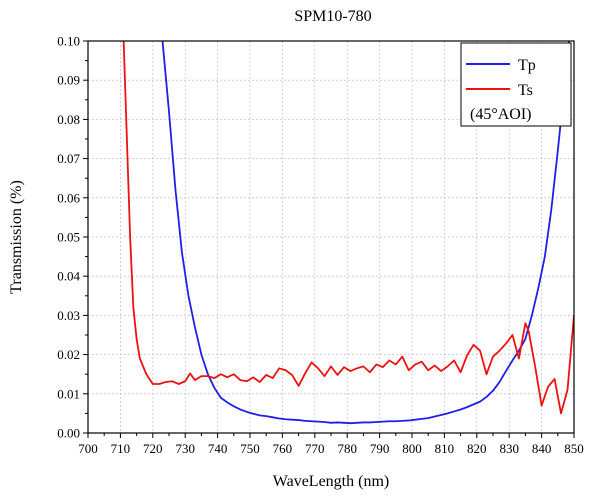 The image size is (598, 501). What do you see at coordinates (331, 481) in the screenshot?
I see `x-axis-title: WaveLength (nm)` at bounding box center [331, 481].